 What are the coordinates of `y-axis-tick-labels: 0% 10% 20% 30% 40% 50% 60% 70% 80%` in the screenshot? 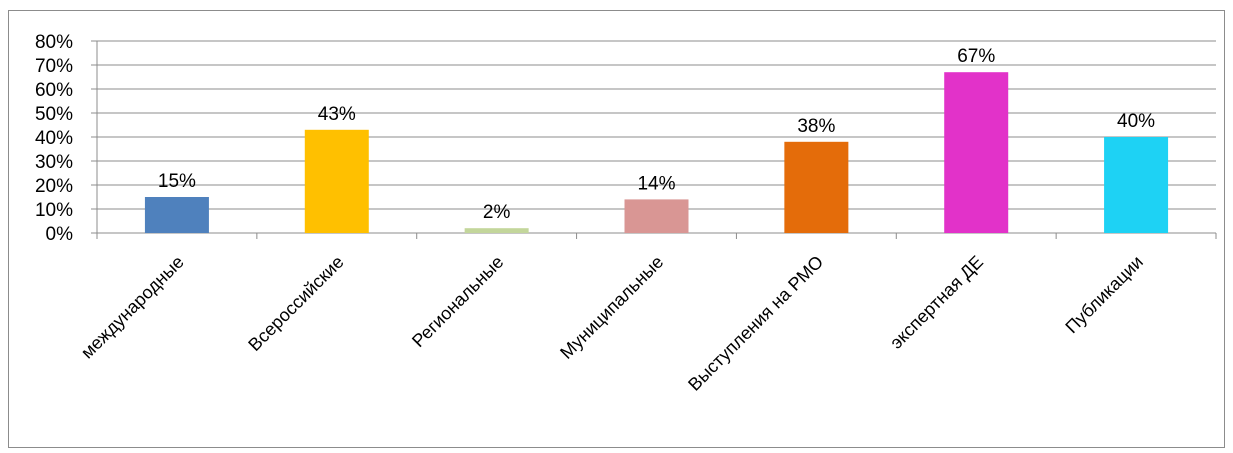 It's located at (54, 138).